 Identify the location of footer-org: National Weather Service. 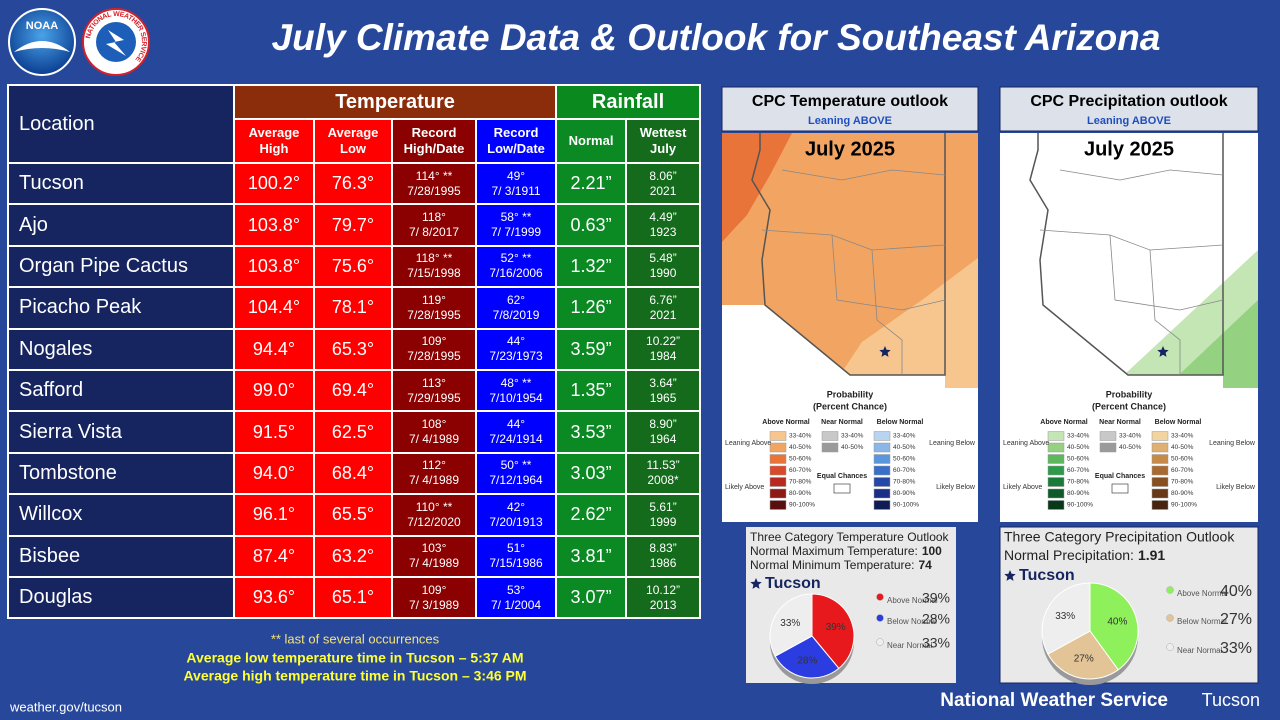
(1054, 700).